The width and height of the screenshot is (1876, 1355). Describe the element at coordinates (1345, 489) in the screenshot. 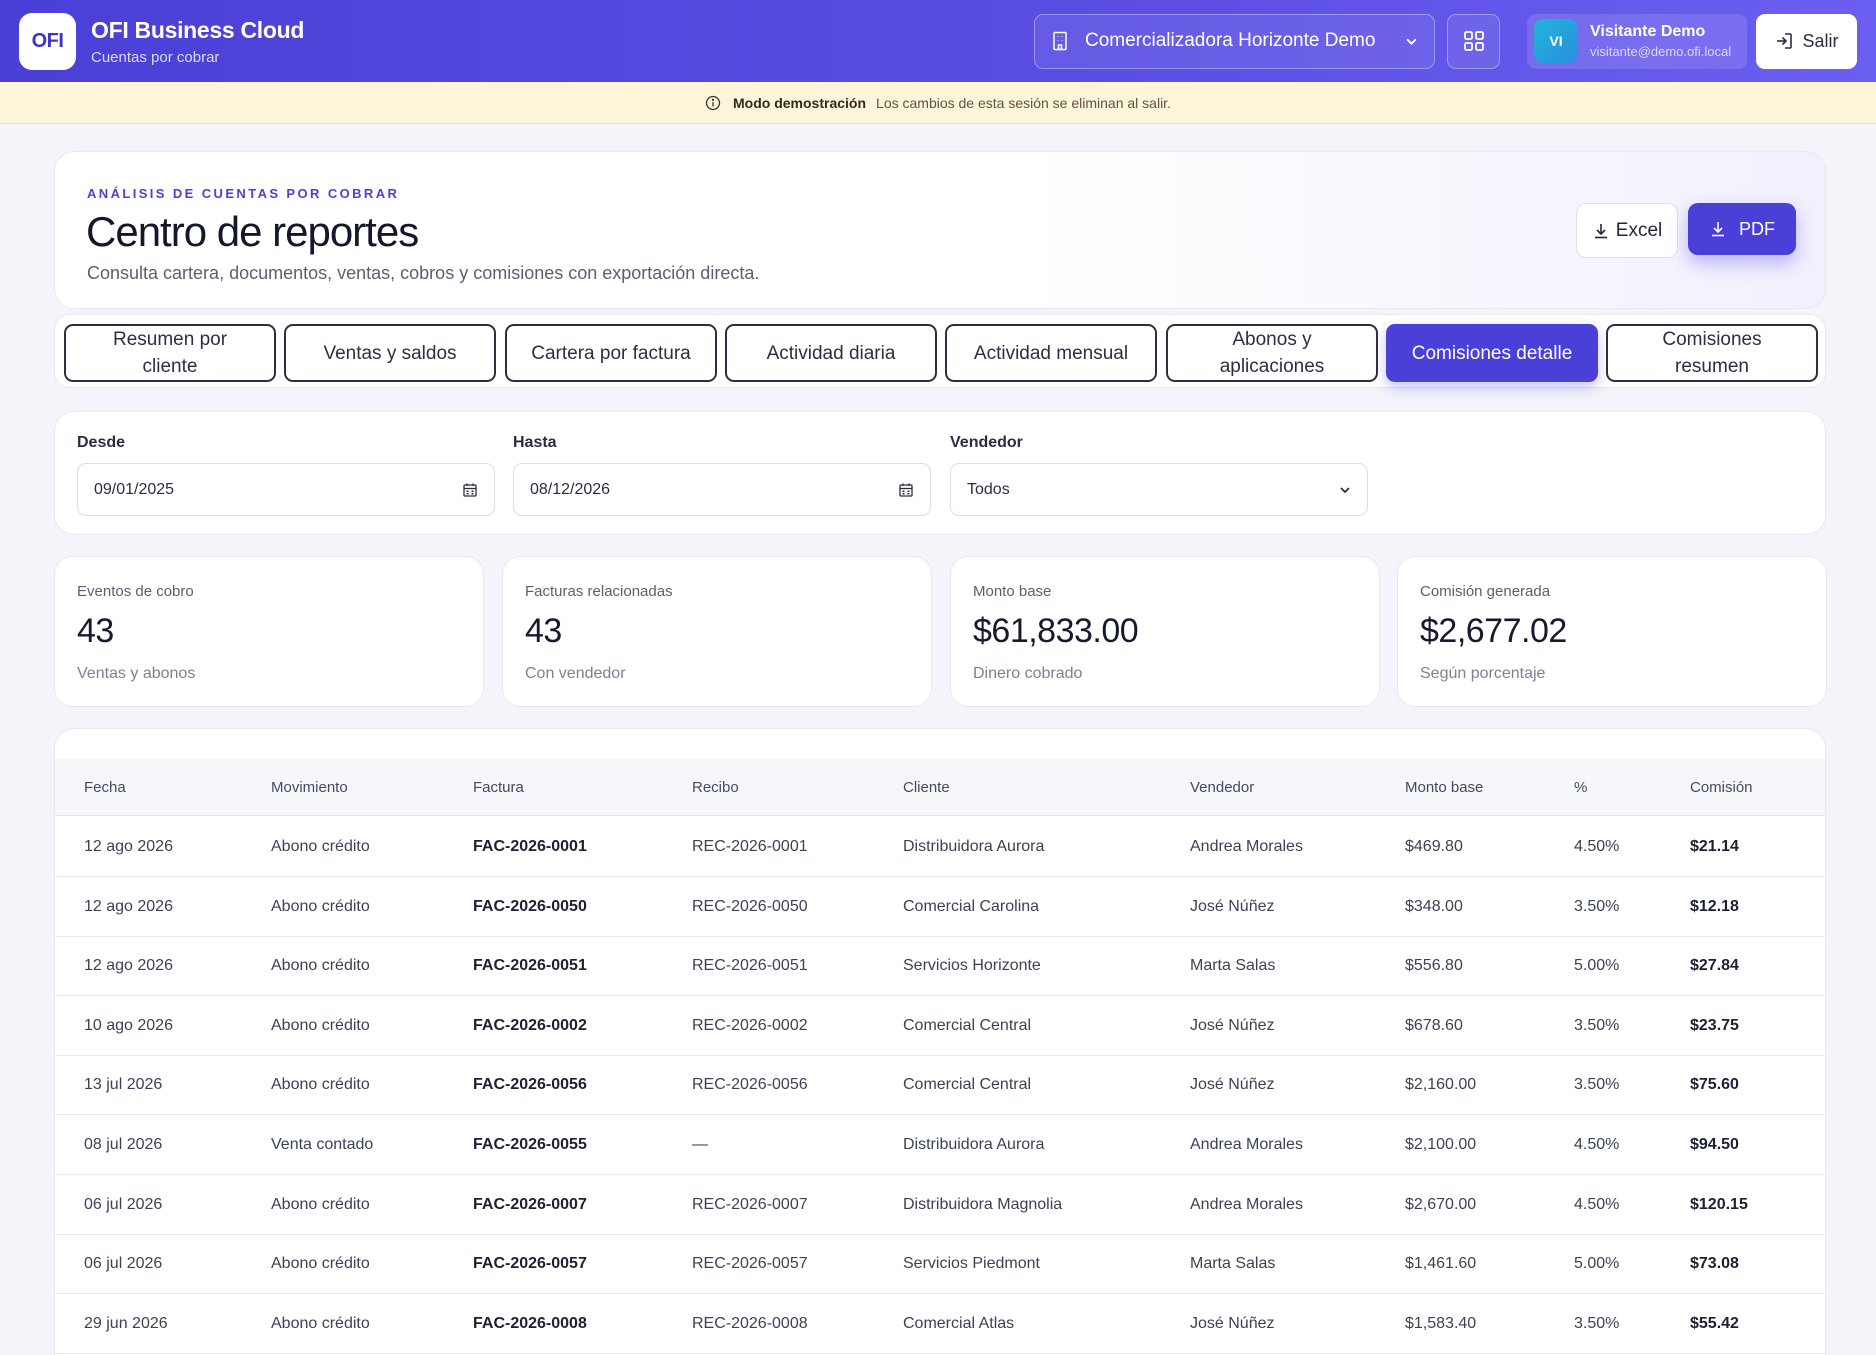

I see `chevron-down-icon` at that location.